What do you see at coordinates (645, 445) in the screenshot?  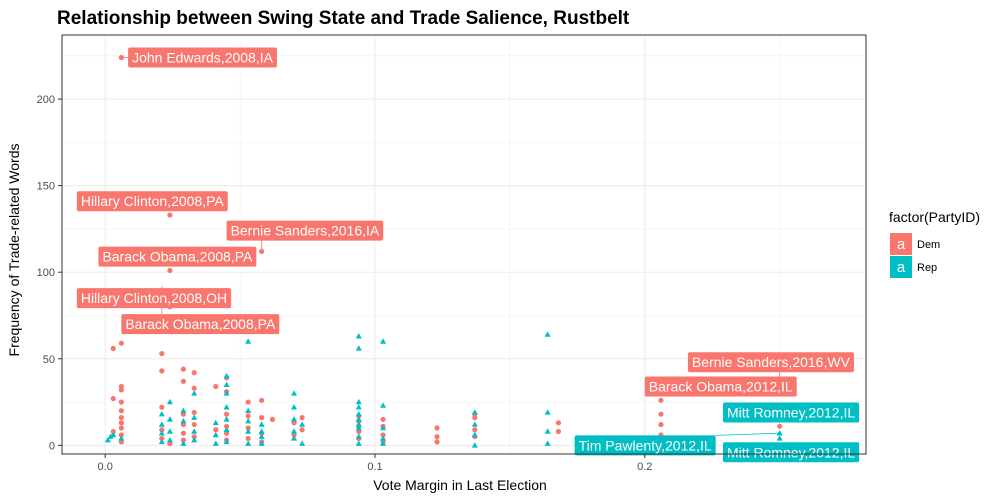 I see `point-label-text: Tim Pawlenty,2012,IL` at bounding box center [645, 445].